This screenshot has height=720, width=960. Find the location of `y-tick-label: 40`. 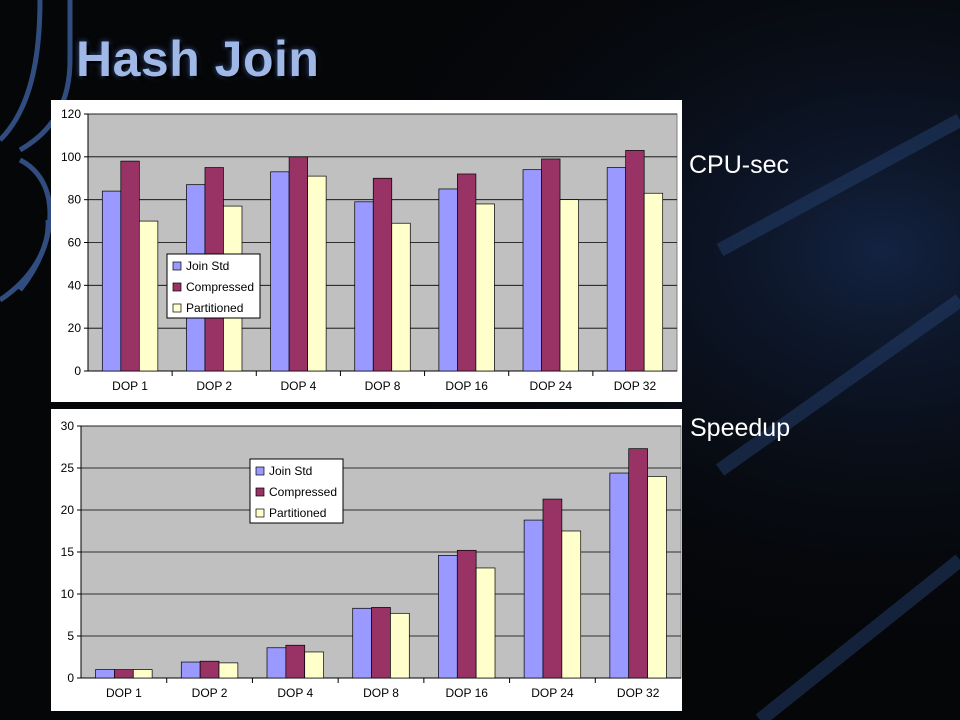

y-tick-label: 40 is located at coordinates (75, 285).